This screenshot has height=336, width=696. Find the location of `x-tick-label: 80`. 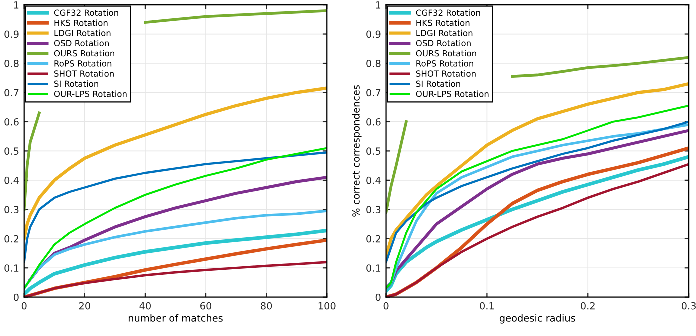

x-tick-label: 80 is located at coordinates (266, 306).